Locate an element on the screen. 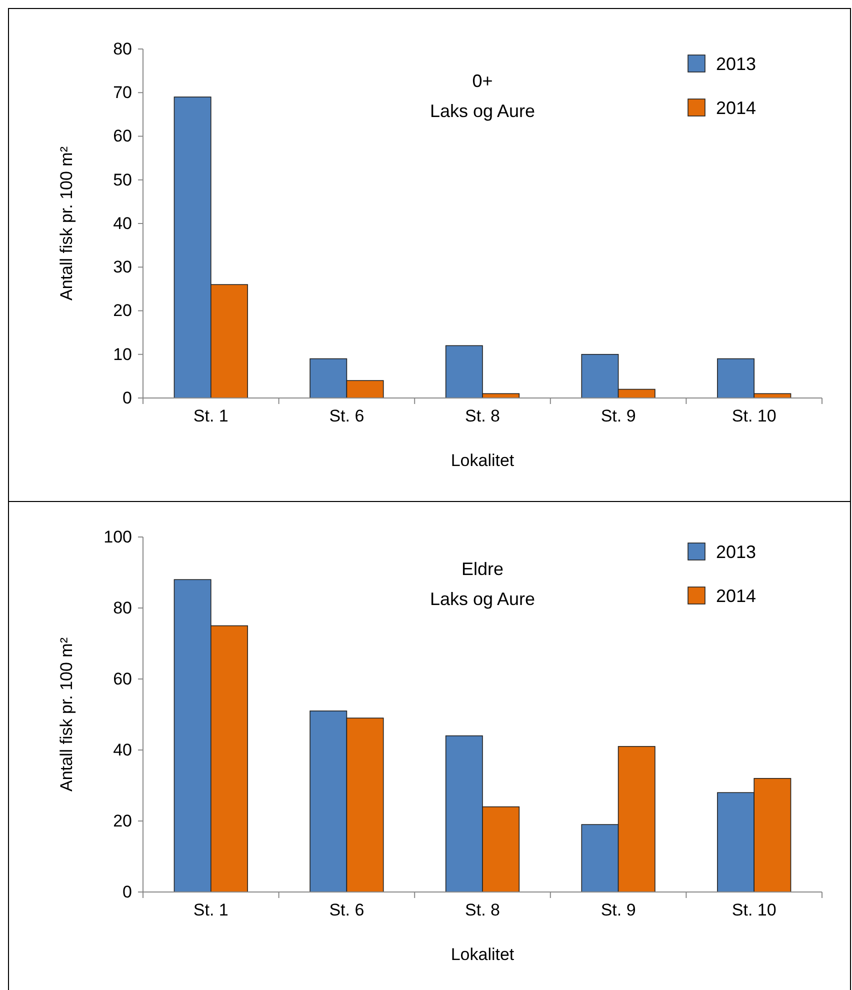 The width and height of the screenshot is (852, 990). y-tick-label: 100 is located at coordinates (118, 536).